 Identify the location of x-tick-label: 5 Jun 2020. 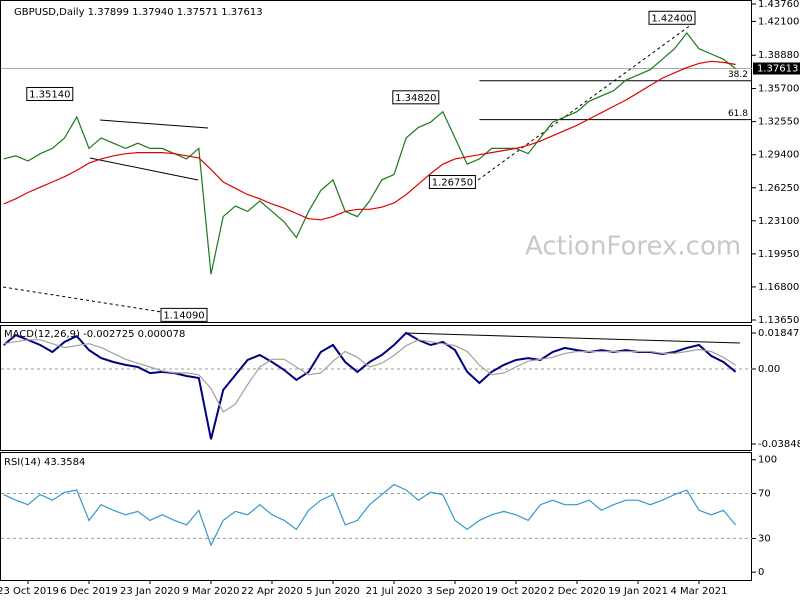
(333, 591).